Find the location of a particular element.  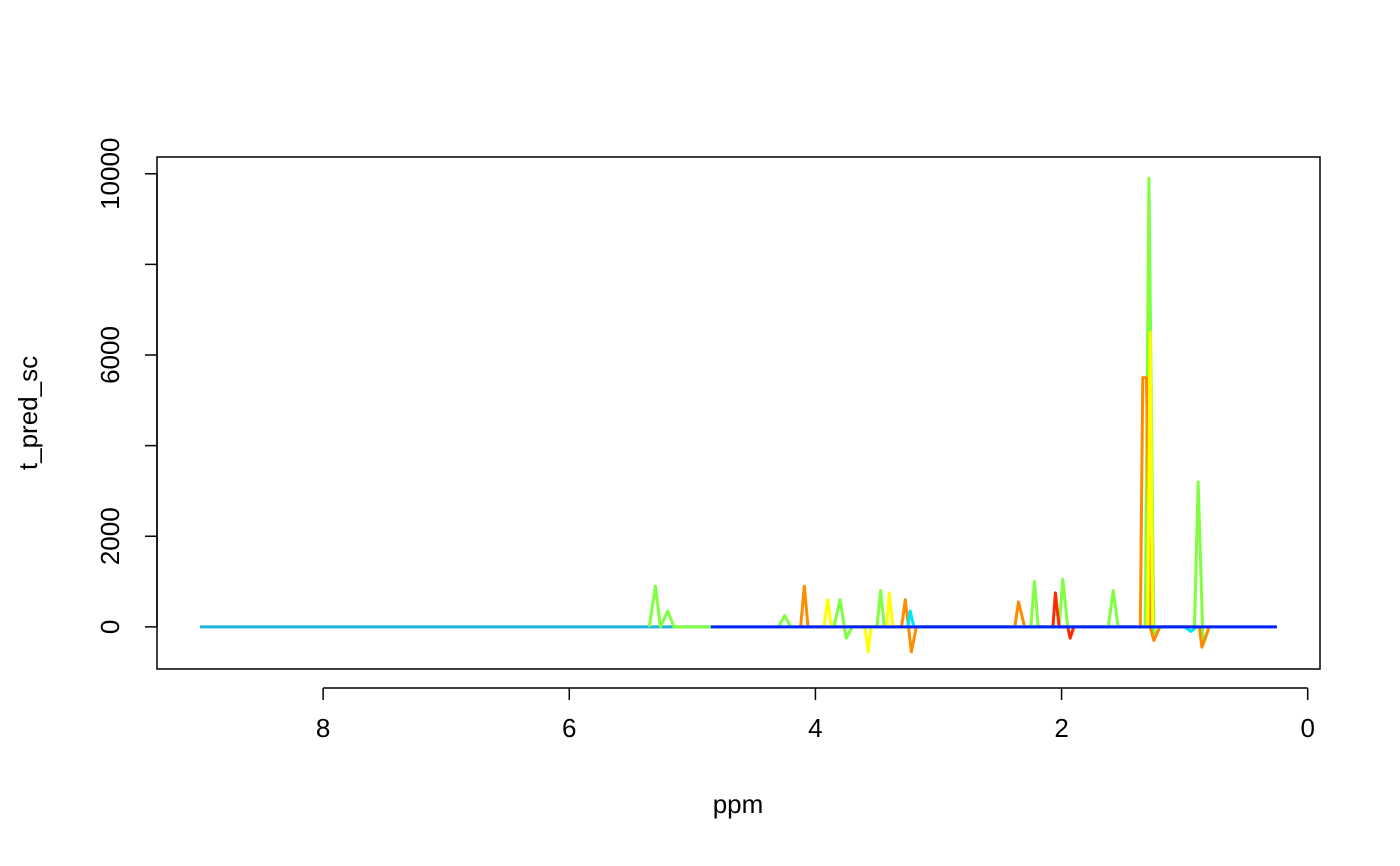

x-tick-label: 0 is located at coordinates (1307, 728).